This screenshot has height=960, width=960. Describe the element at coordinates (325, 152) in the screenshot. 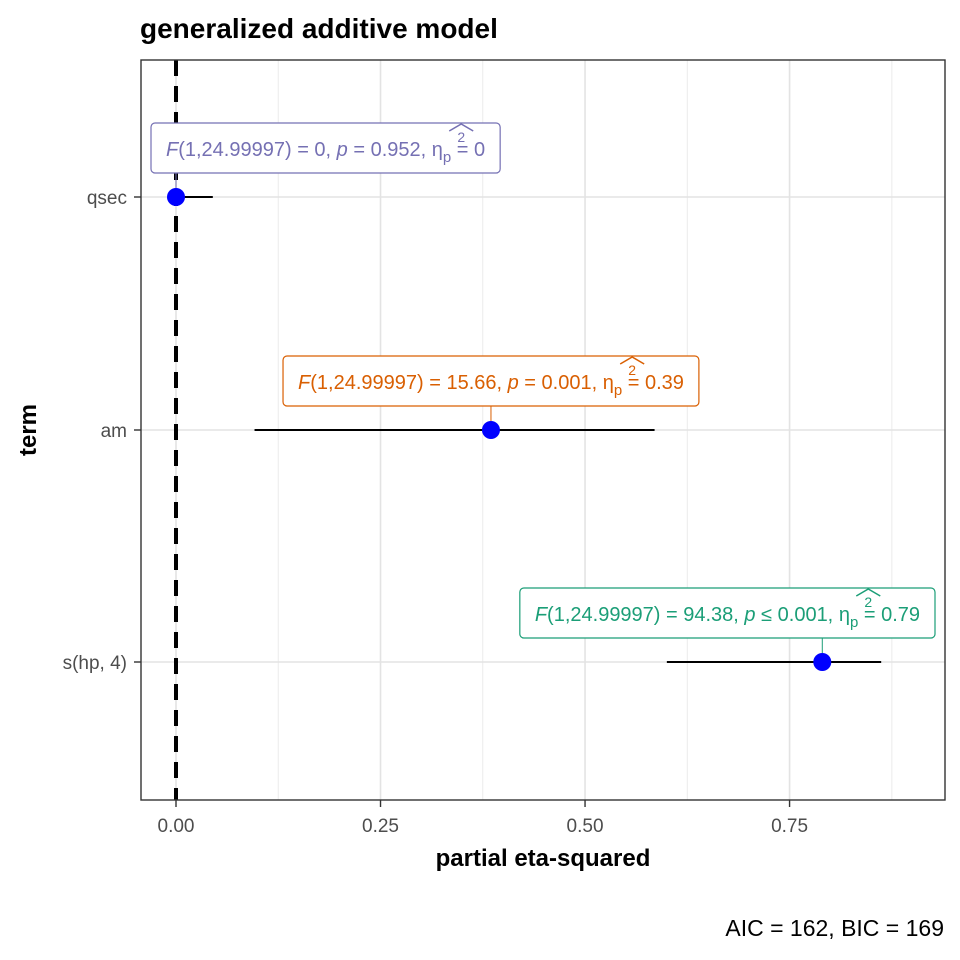

I see `label-text: F(1,24.99997) = 0, p = 0.952, ηp = 0` at that location.